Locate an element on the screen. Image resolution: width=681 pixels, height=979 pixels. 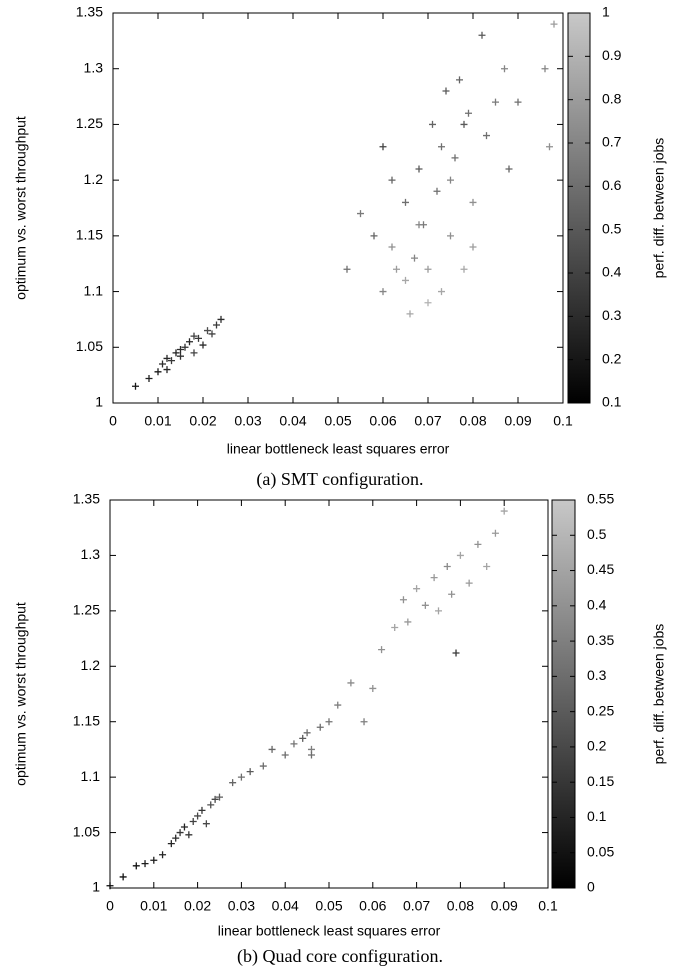
x-tick-label: 0.09 is located at coordinates (504, 906).